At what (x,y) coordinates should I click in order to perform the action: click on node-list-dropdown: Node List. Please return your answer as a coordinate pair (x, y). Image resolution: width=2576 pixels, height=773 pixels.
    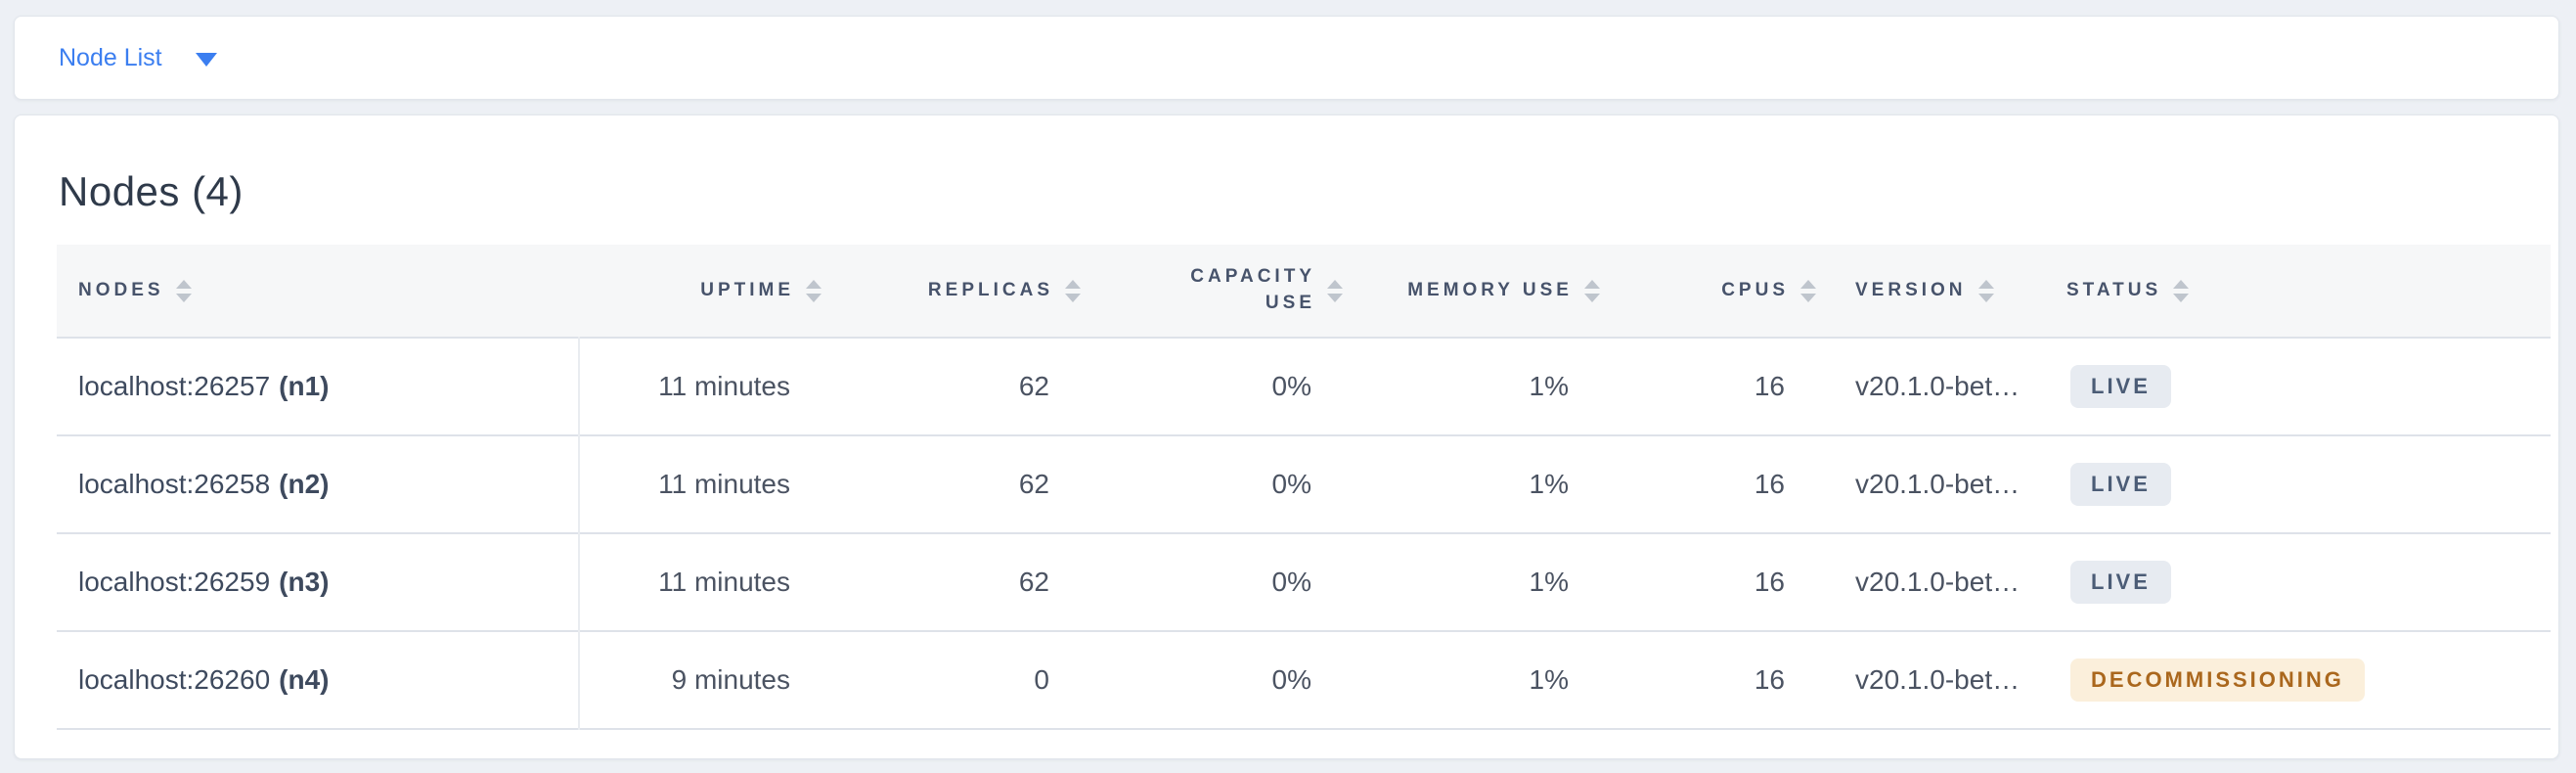
    Looking at the image, I should click on (1286, 58).